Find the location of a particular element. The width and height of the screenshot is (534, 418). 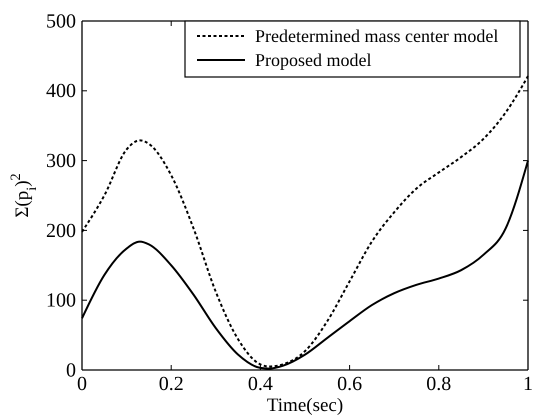

y-tick-label: 100 is located at coordinates (61, 301).